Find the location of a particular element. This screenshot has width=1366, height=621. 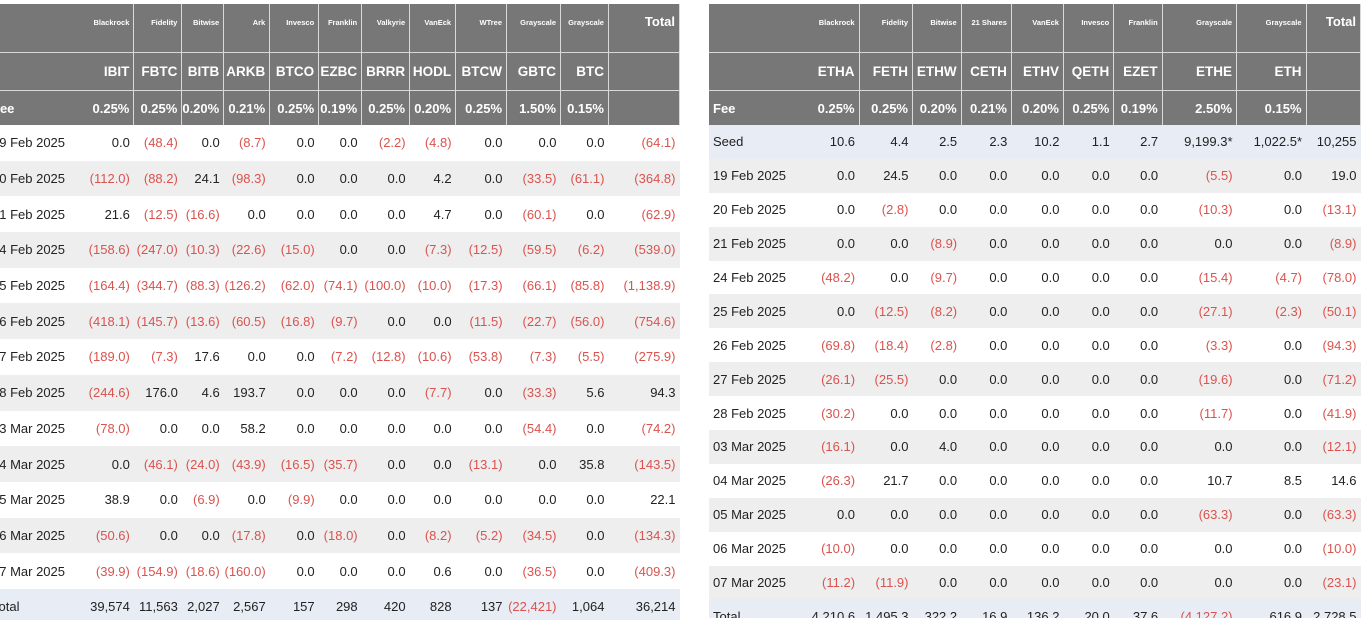

flow-value: (344.7) is located at coordinates (157, 285).